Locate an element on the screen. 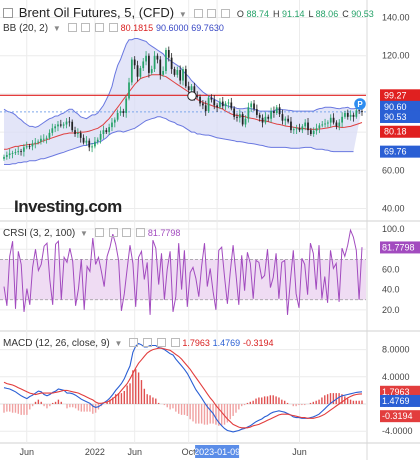 The image size is (420, 460). macd-value: 1.7963 is located at coordinates (196, 343).